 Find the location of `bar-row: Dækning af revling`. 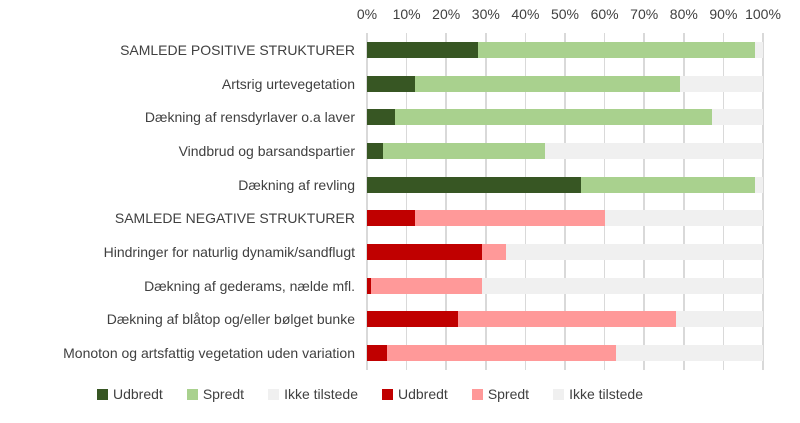

bar-row: Dækning af revling is located at coordinates (381, 185).